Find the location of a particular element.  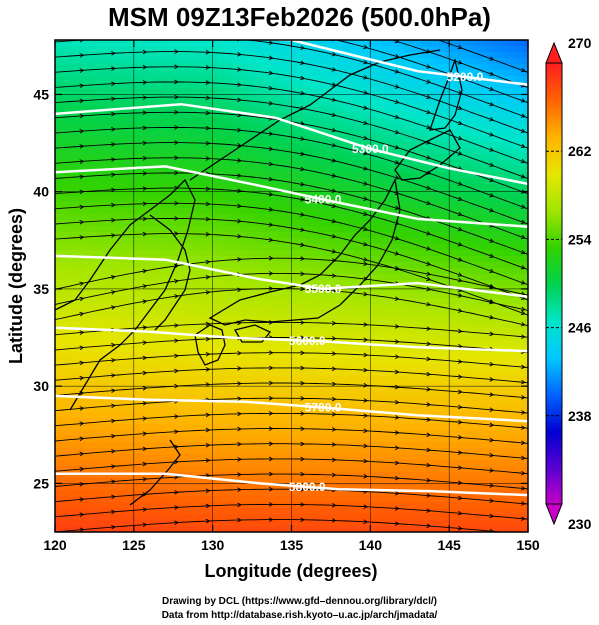

x-tick-label: 135 is located at coordinates (292, 545).